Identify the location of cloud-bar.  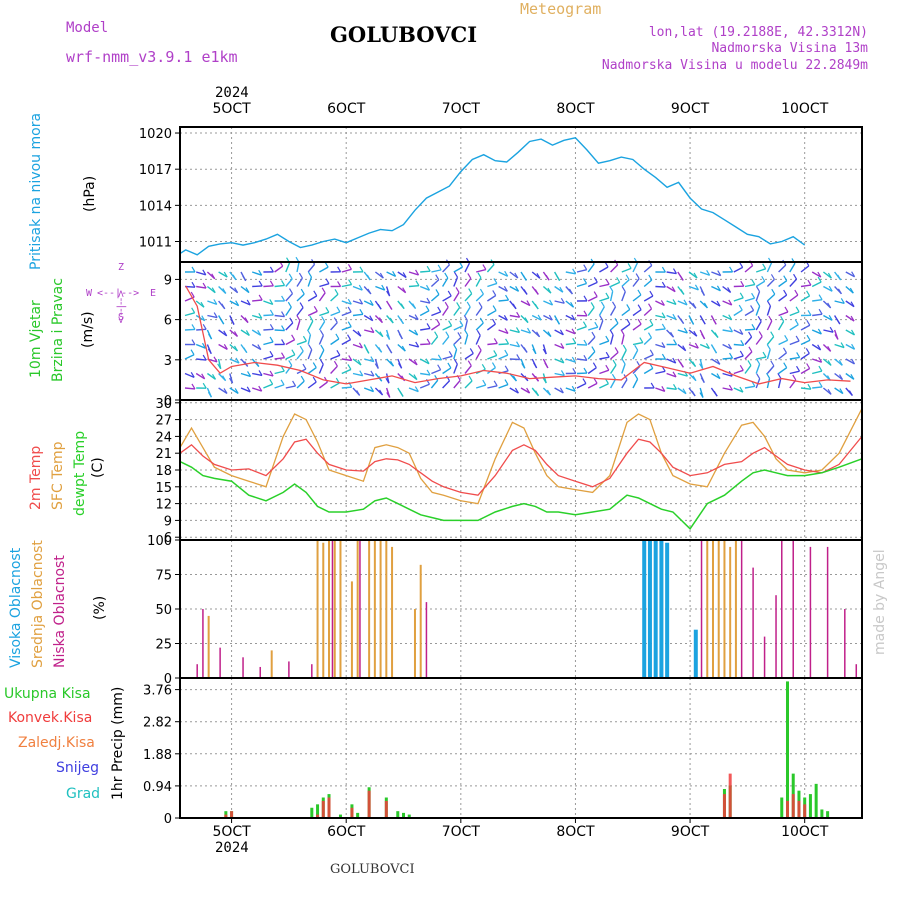
(289, 669).